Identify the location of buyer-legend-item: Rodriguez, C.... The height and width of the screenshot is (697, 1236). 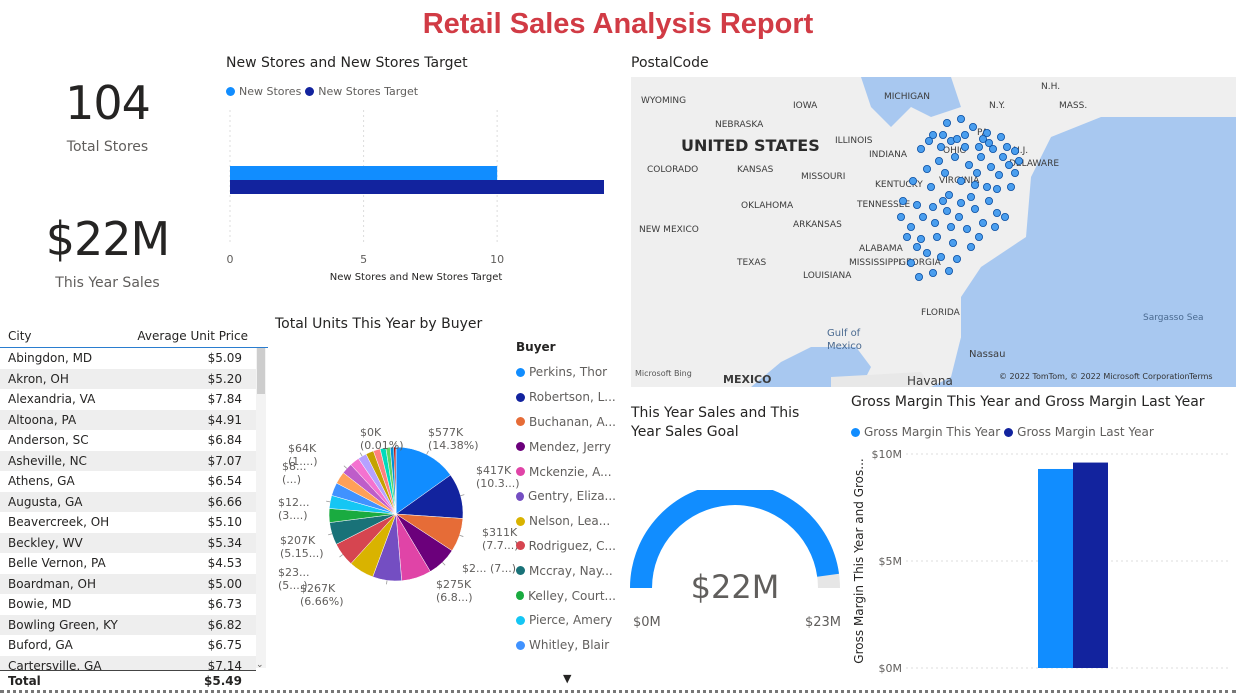
(566, 546).